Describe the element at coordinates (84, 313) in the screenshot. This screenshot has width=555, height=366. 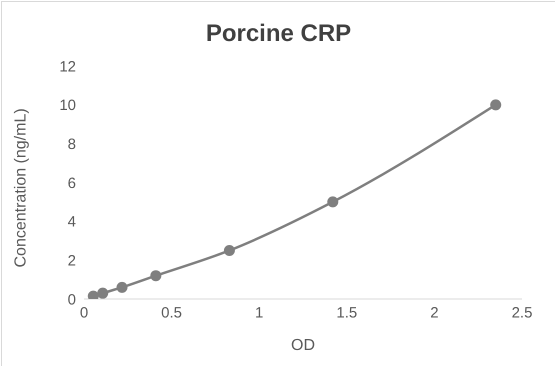
I see `x-tick-label: 0` at that location.